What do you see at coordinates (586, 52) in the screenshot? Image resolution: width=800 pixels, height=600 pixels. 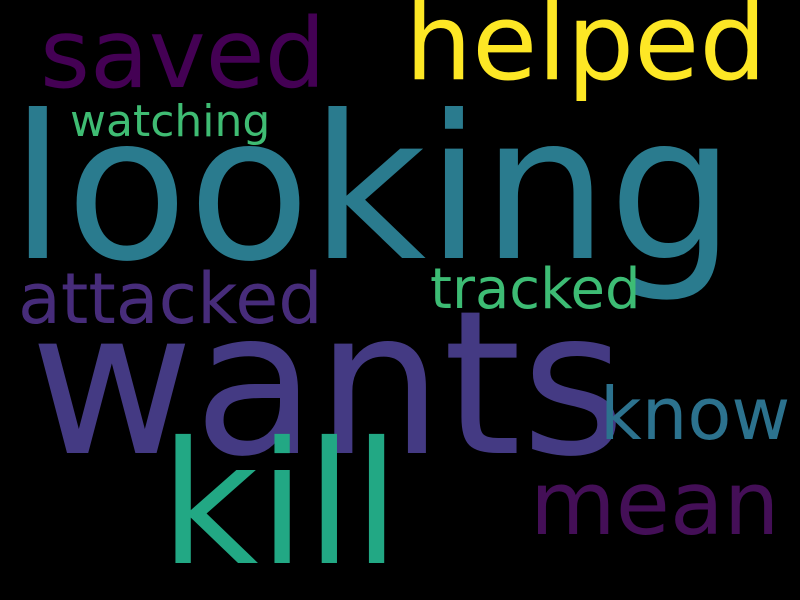 I see `word-helped: helped` at bounding box center [586, 52].